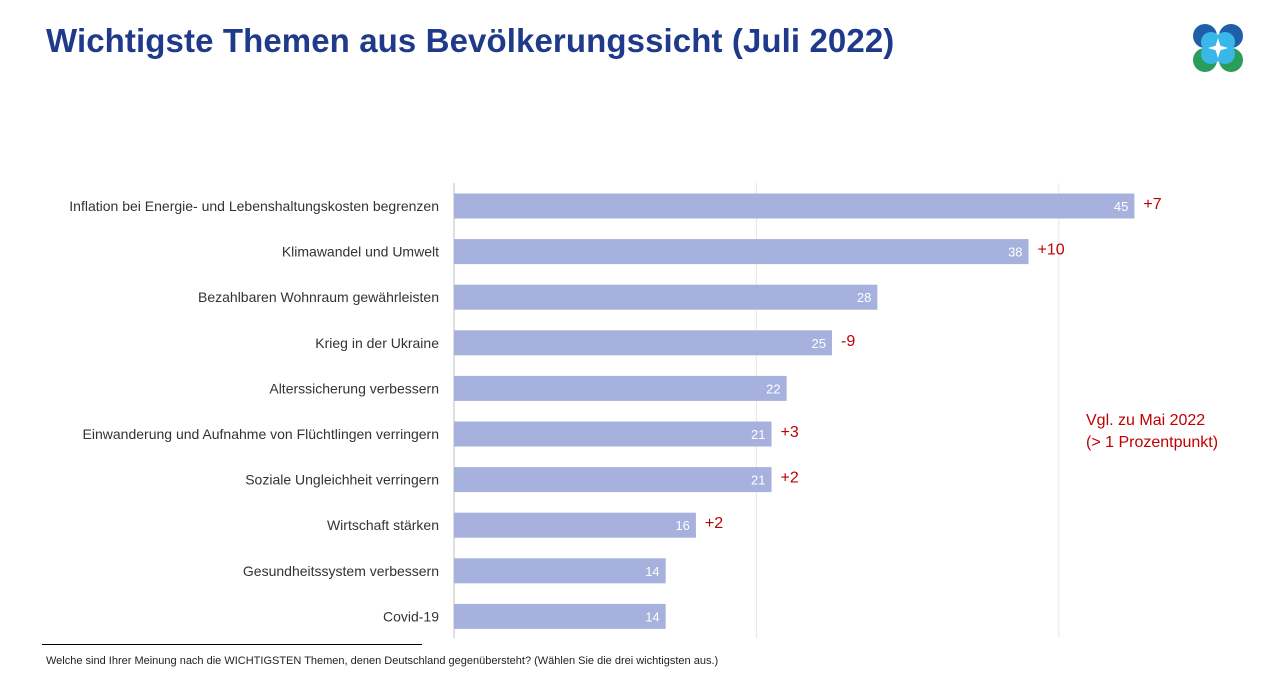 The height and width of the screenshot is (674, 1280). Describe the element at coordinates (773, 388) in the screenshot. I see `data-label: 22` at that location.